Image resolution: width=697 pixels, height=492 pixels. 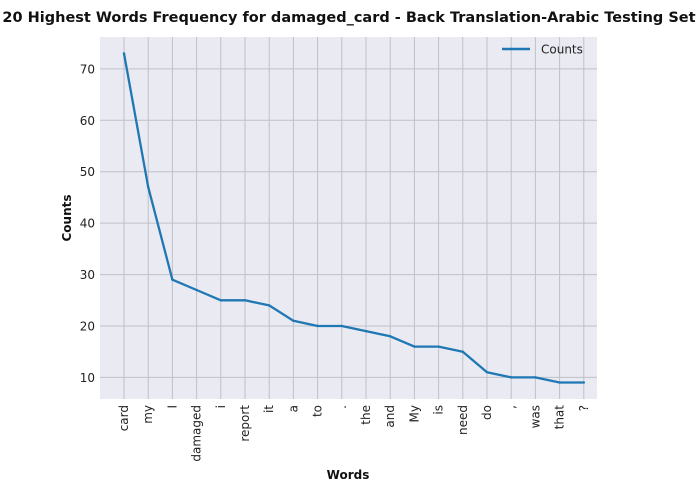 I want to click on y-tick-label: 40, so click(x=87, y=224).